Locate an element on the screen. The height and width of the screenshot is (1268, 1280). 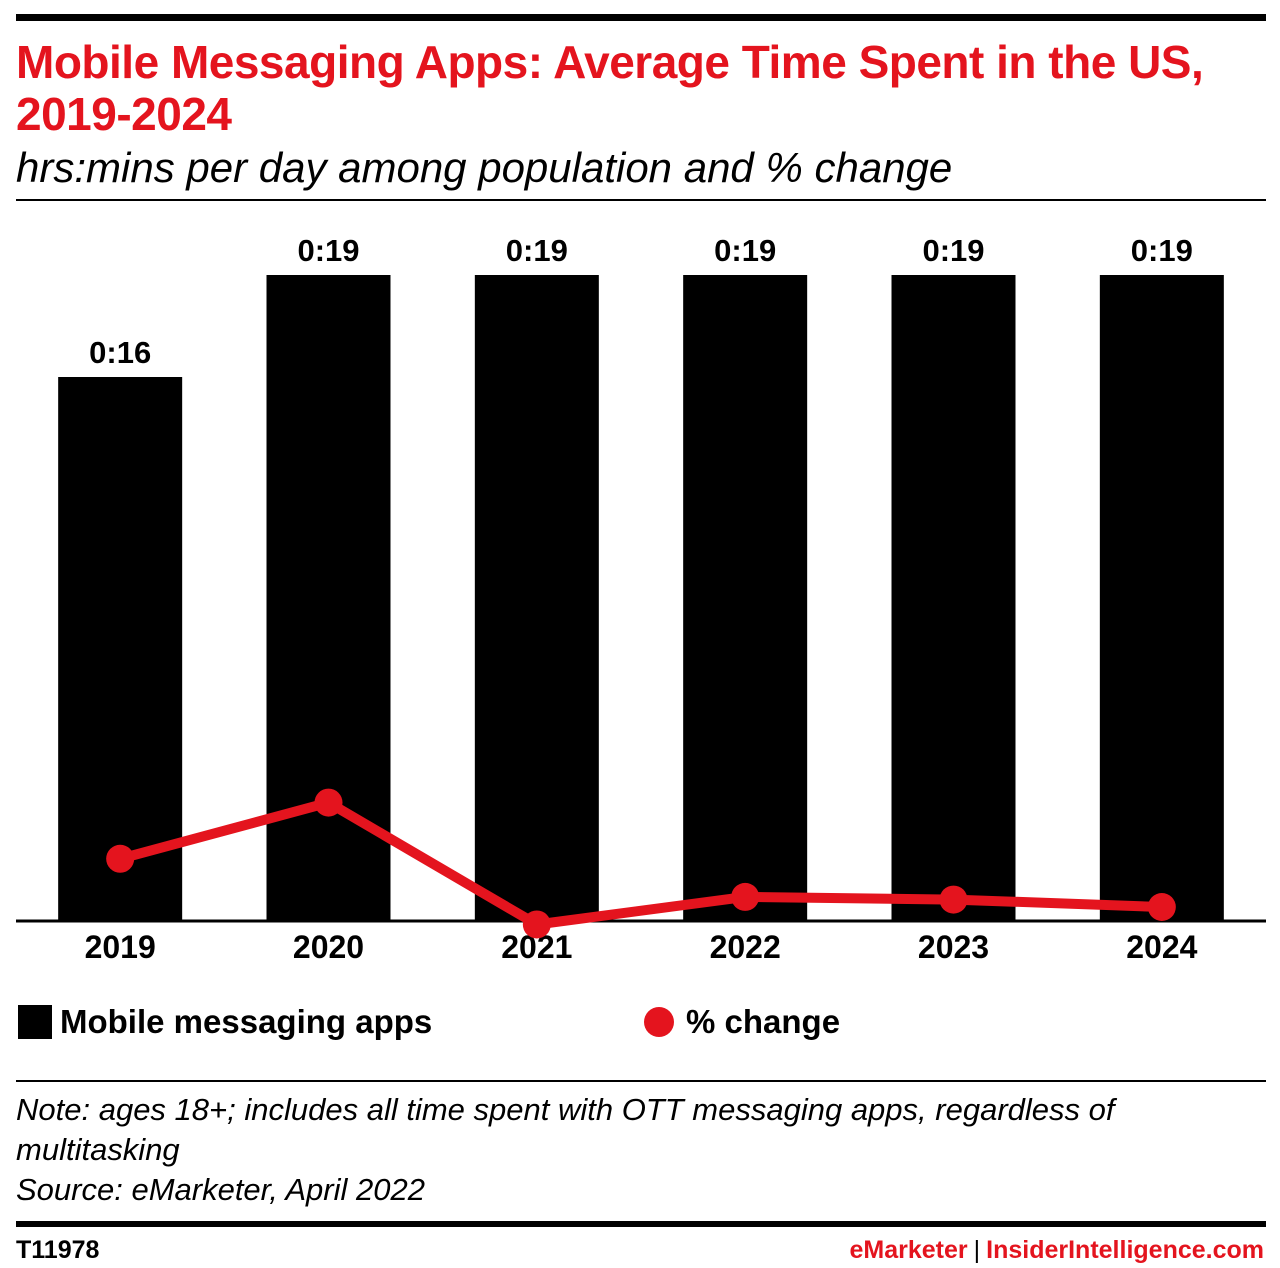
footer-brand: eMarketer | InsiderIntelligence.com is located at coordinates (1057, 1250).